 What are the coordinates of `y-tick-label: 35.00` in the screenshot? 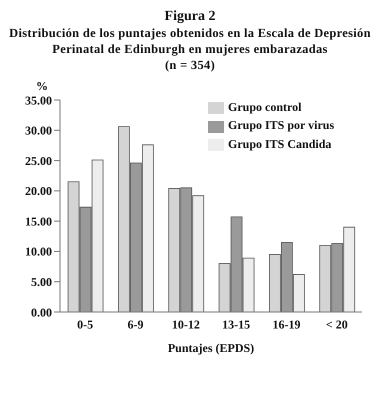 It's located at (38, 100).